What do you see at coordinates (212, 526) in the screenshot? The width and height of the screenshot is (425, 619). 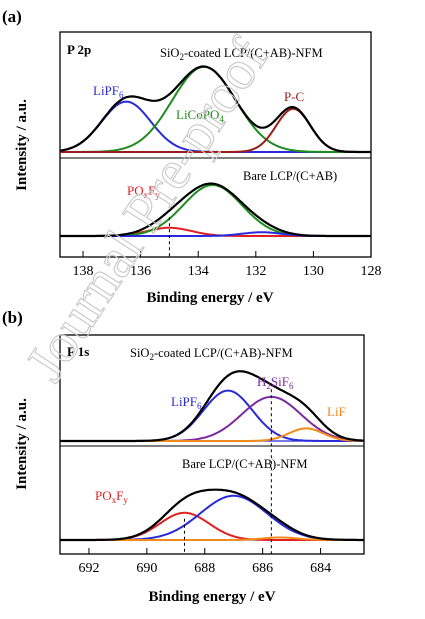 I see `peak-curve-poxfy` at bounding box center [212, 526].